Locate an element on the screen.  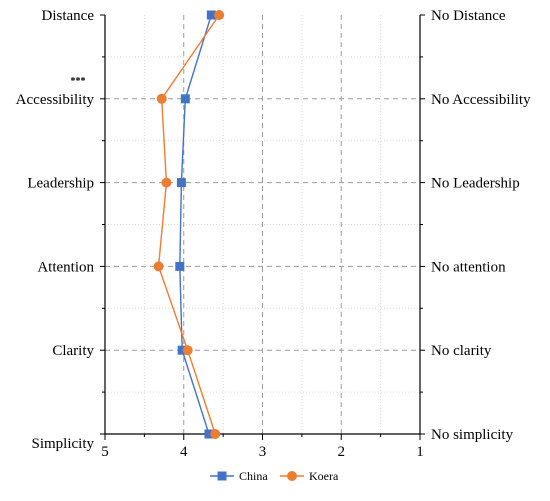
legend-marker-koera is located at coordinates (292, 476).